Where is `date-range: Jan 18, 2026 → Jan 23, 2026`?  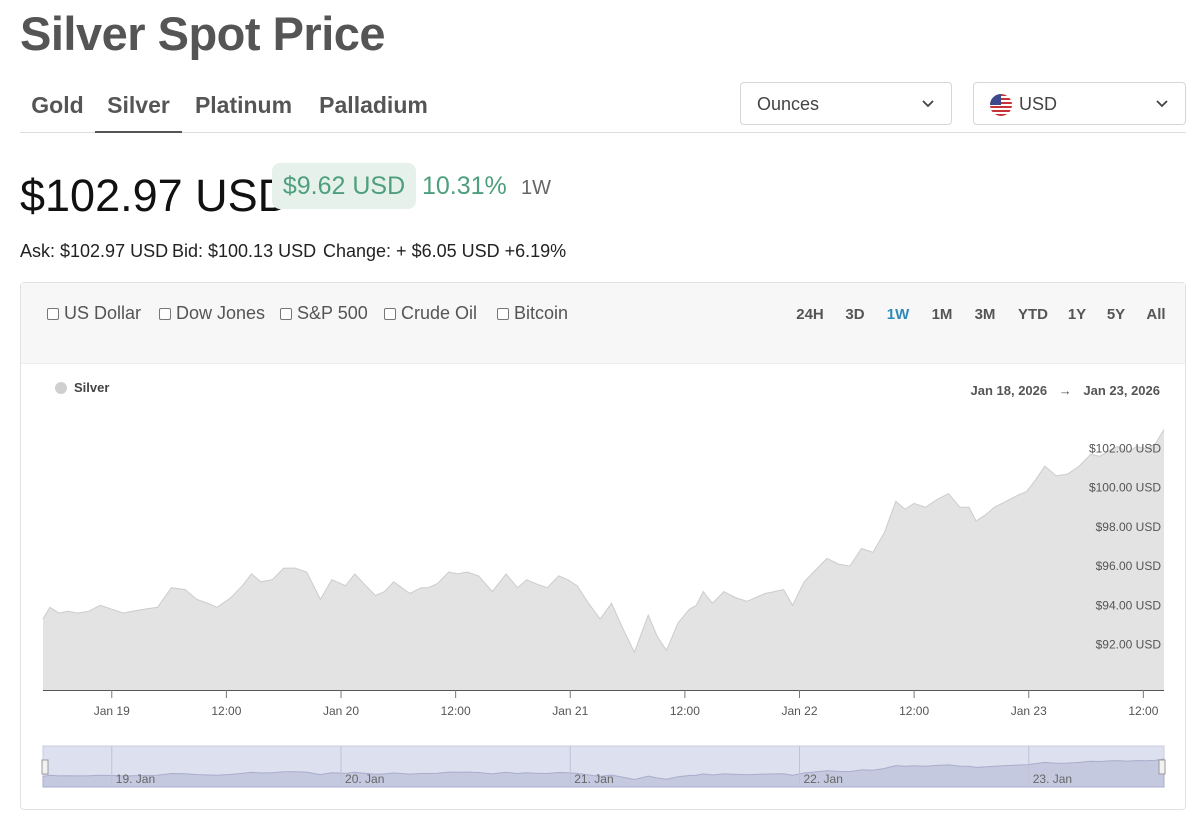
date-range: Jan 18, 2026 → Jan 23, 2026 is located at coordinates (1066, 390).